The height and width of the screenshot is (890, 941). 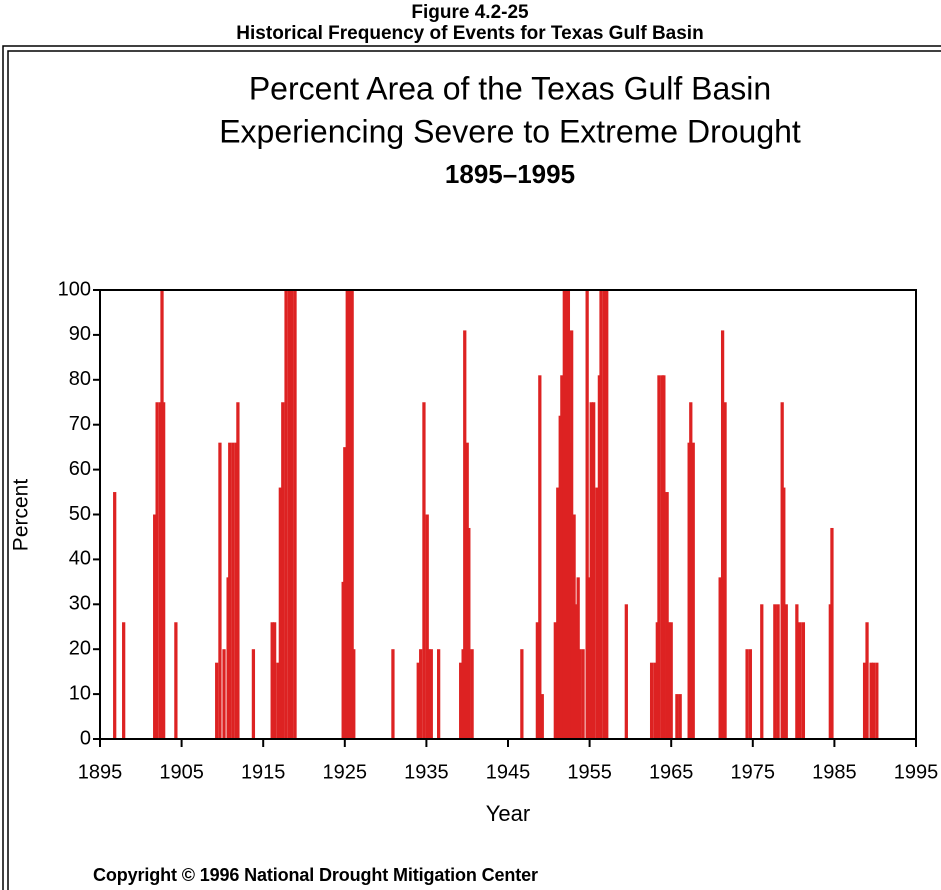 What do you see at coordinates (426, 772) in the screenshot?
I see `x-tick-label: 1935` at bounding box center [426, 772].